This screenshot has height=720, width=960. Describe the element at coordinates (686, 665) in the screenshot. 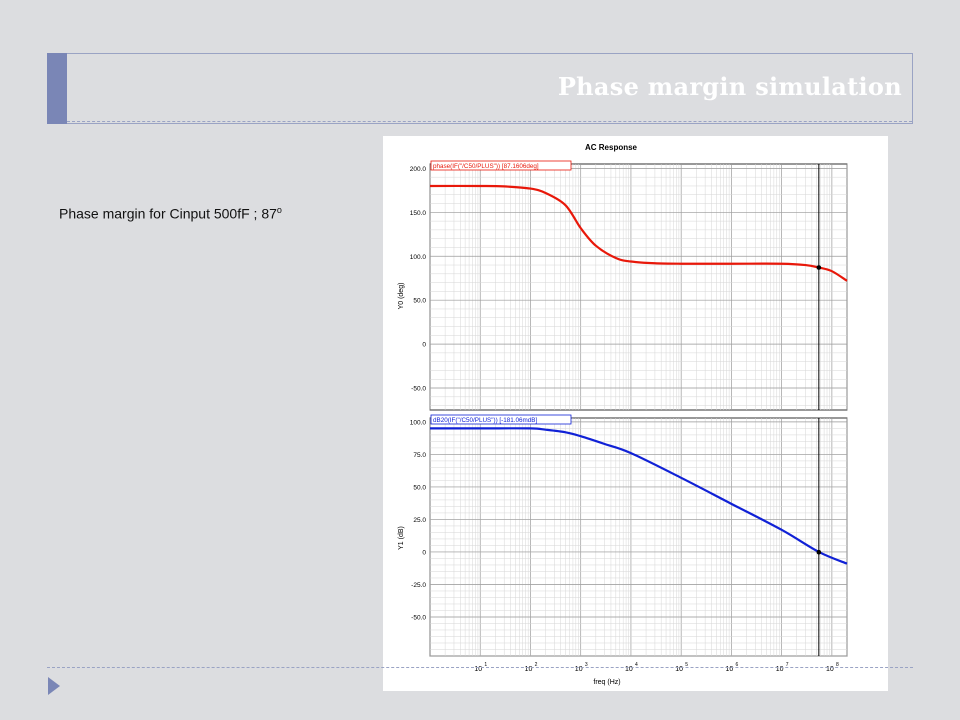

I see `xtick-exponent: 5` at that location.